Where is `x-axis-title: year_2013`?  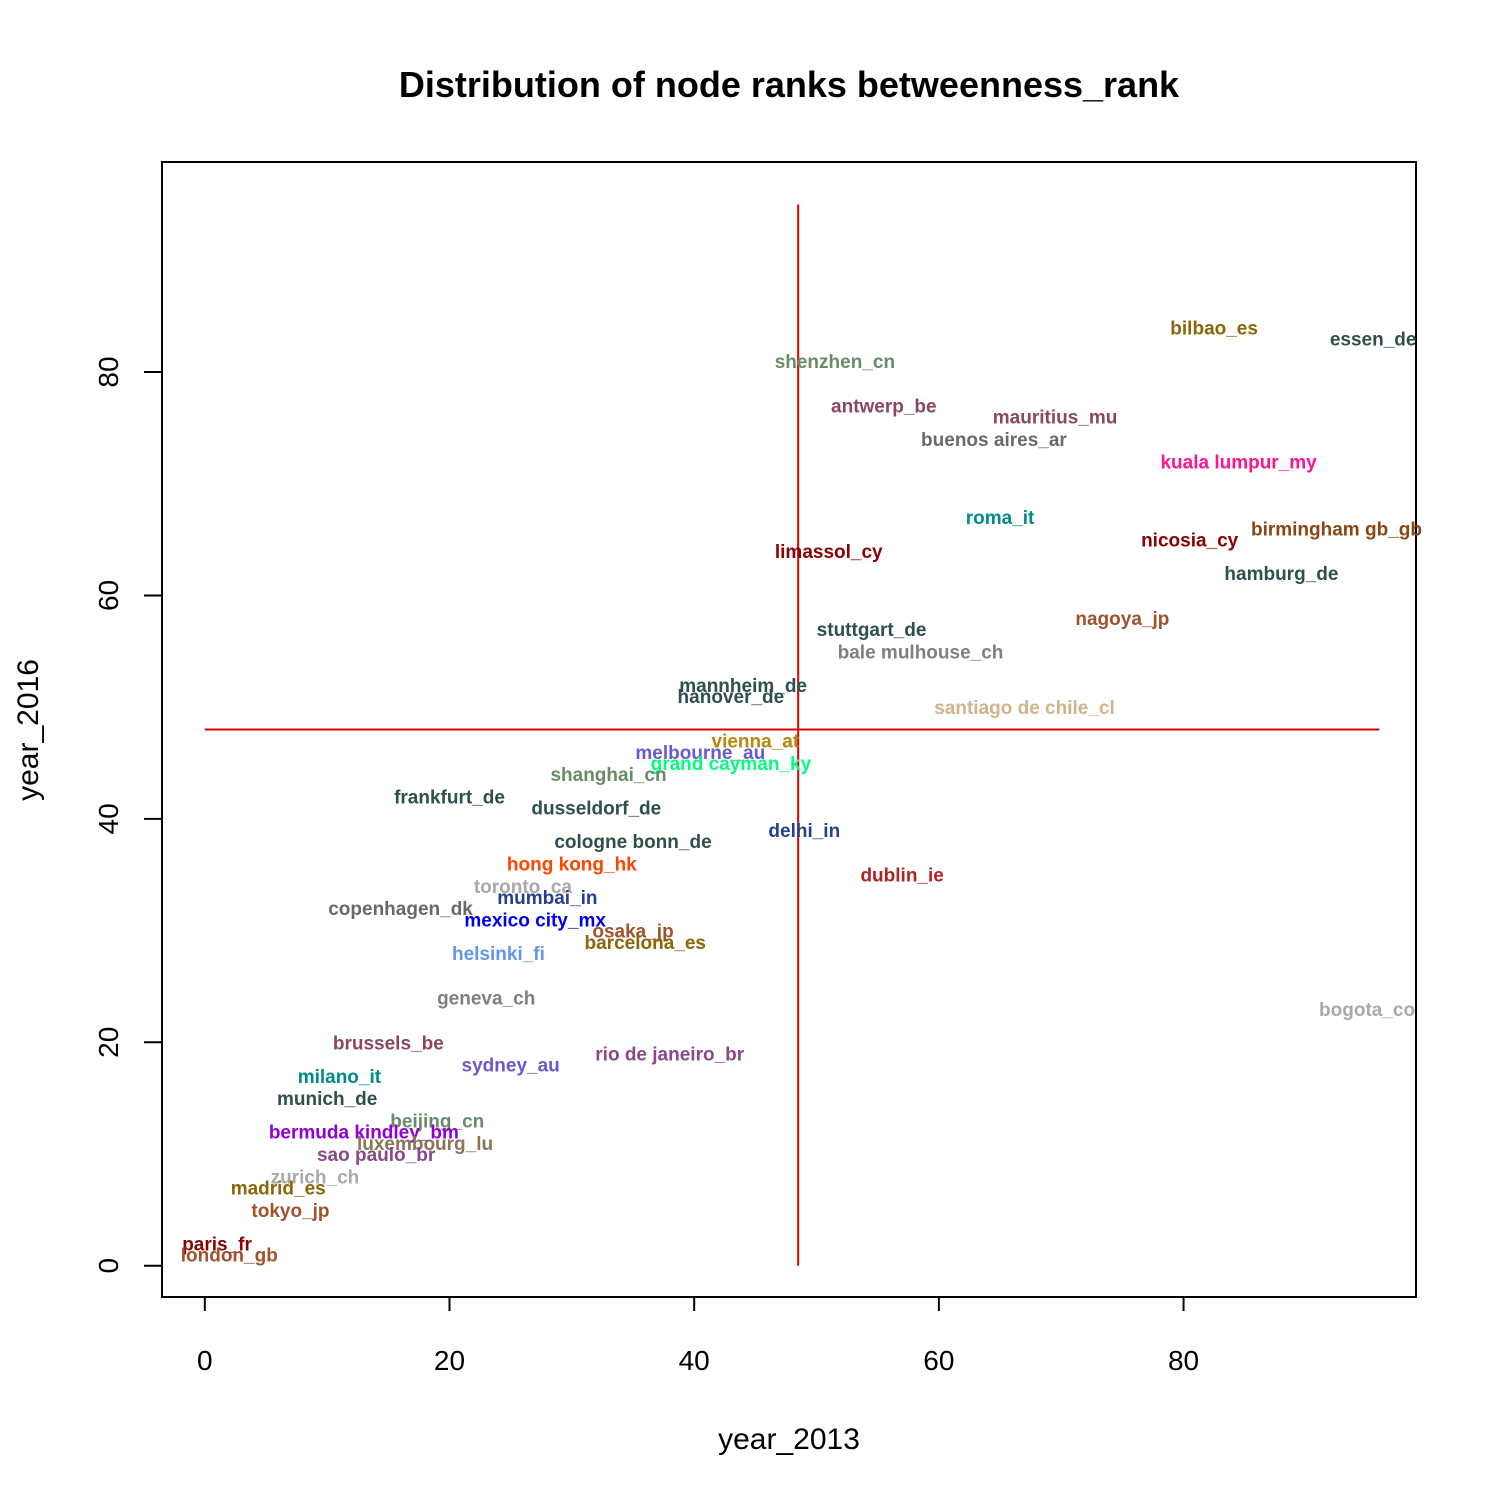 x-axis-title: year_2013 is located at coordinates (789, 1439).